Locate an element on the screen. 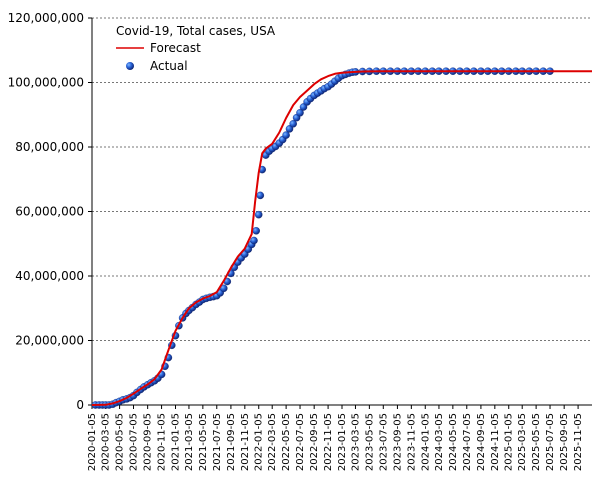  y-tick-label: 40,000,000 is located at coordinates (49, 276).